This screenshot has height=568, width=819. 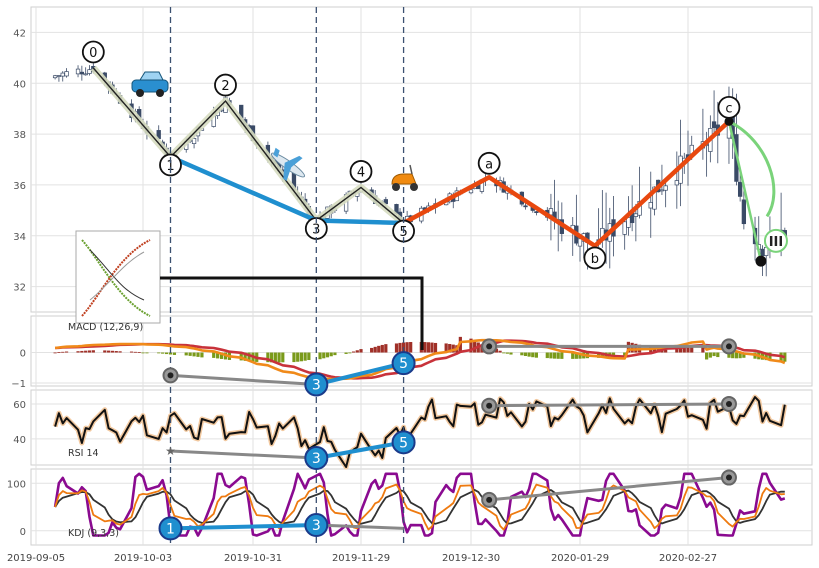 I want to click on wave-label-b: b, so click(x=595, y=259).